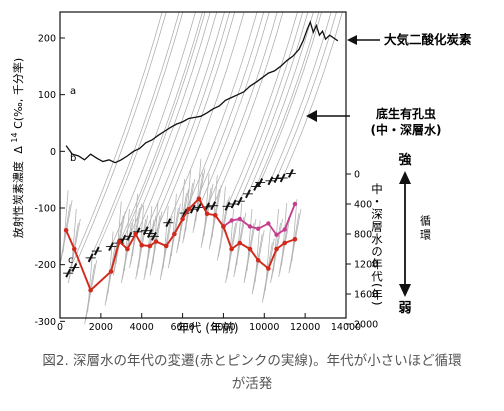 The image size is (504, 411). What do you see at coordinates (366, 295) in the screenshot?
I see `right-y-tick-label: 1600` at bounding box center [366, 295].